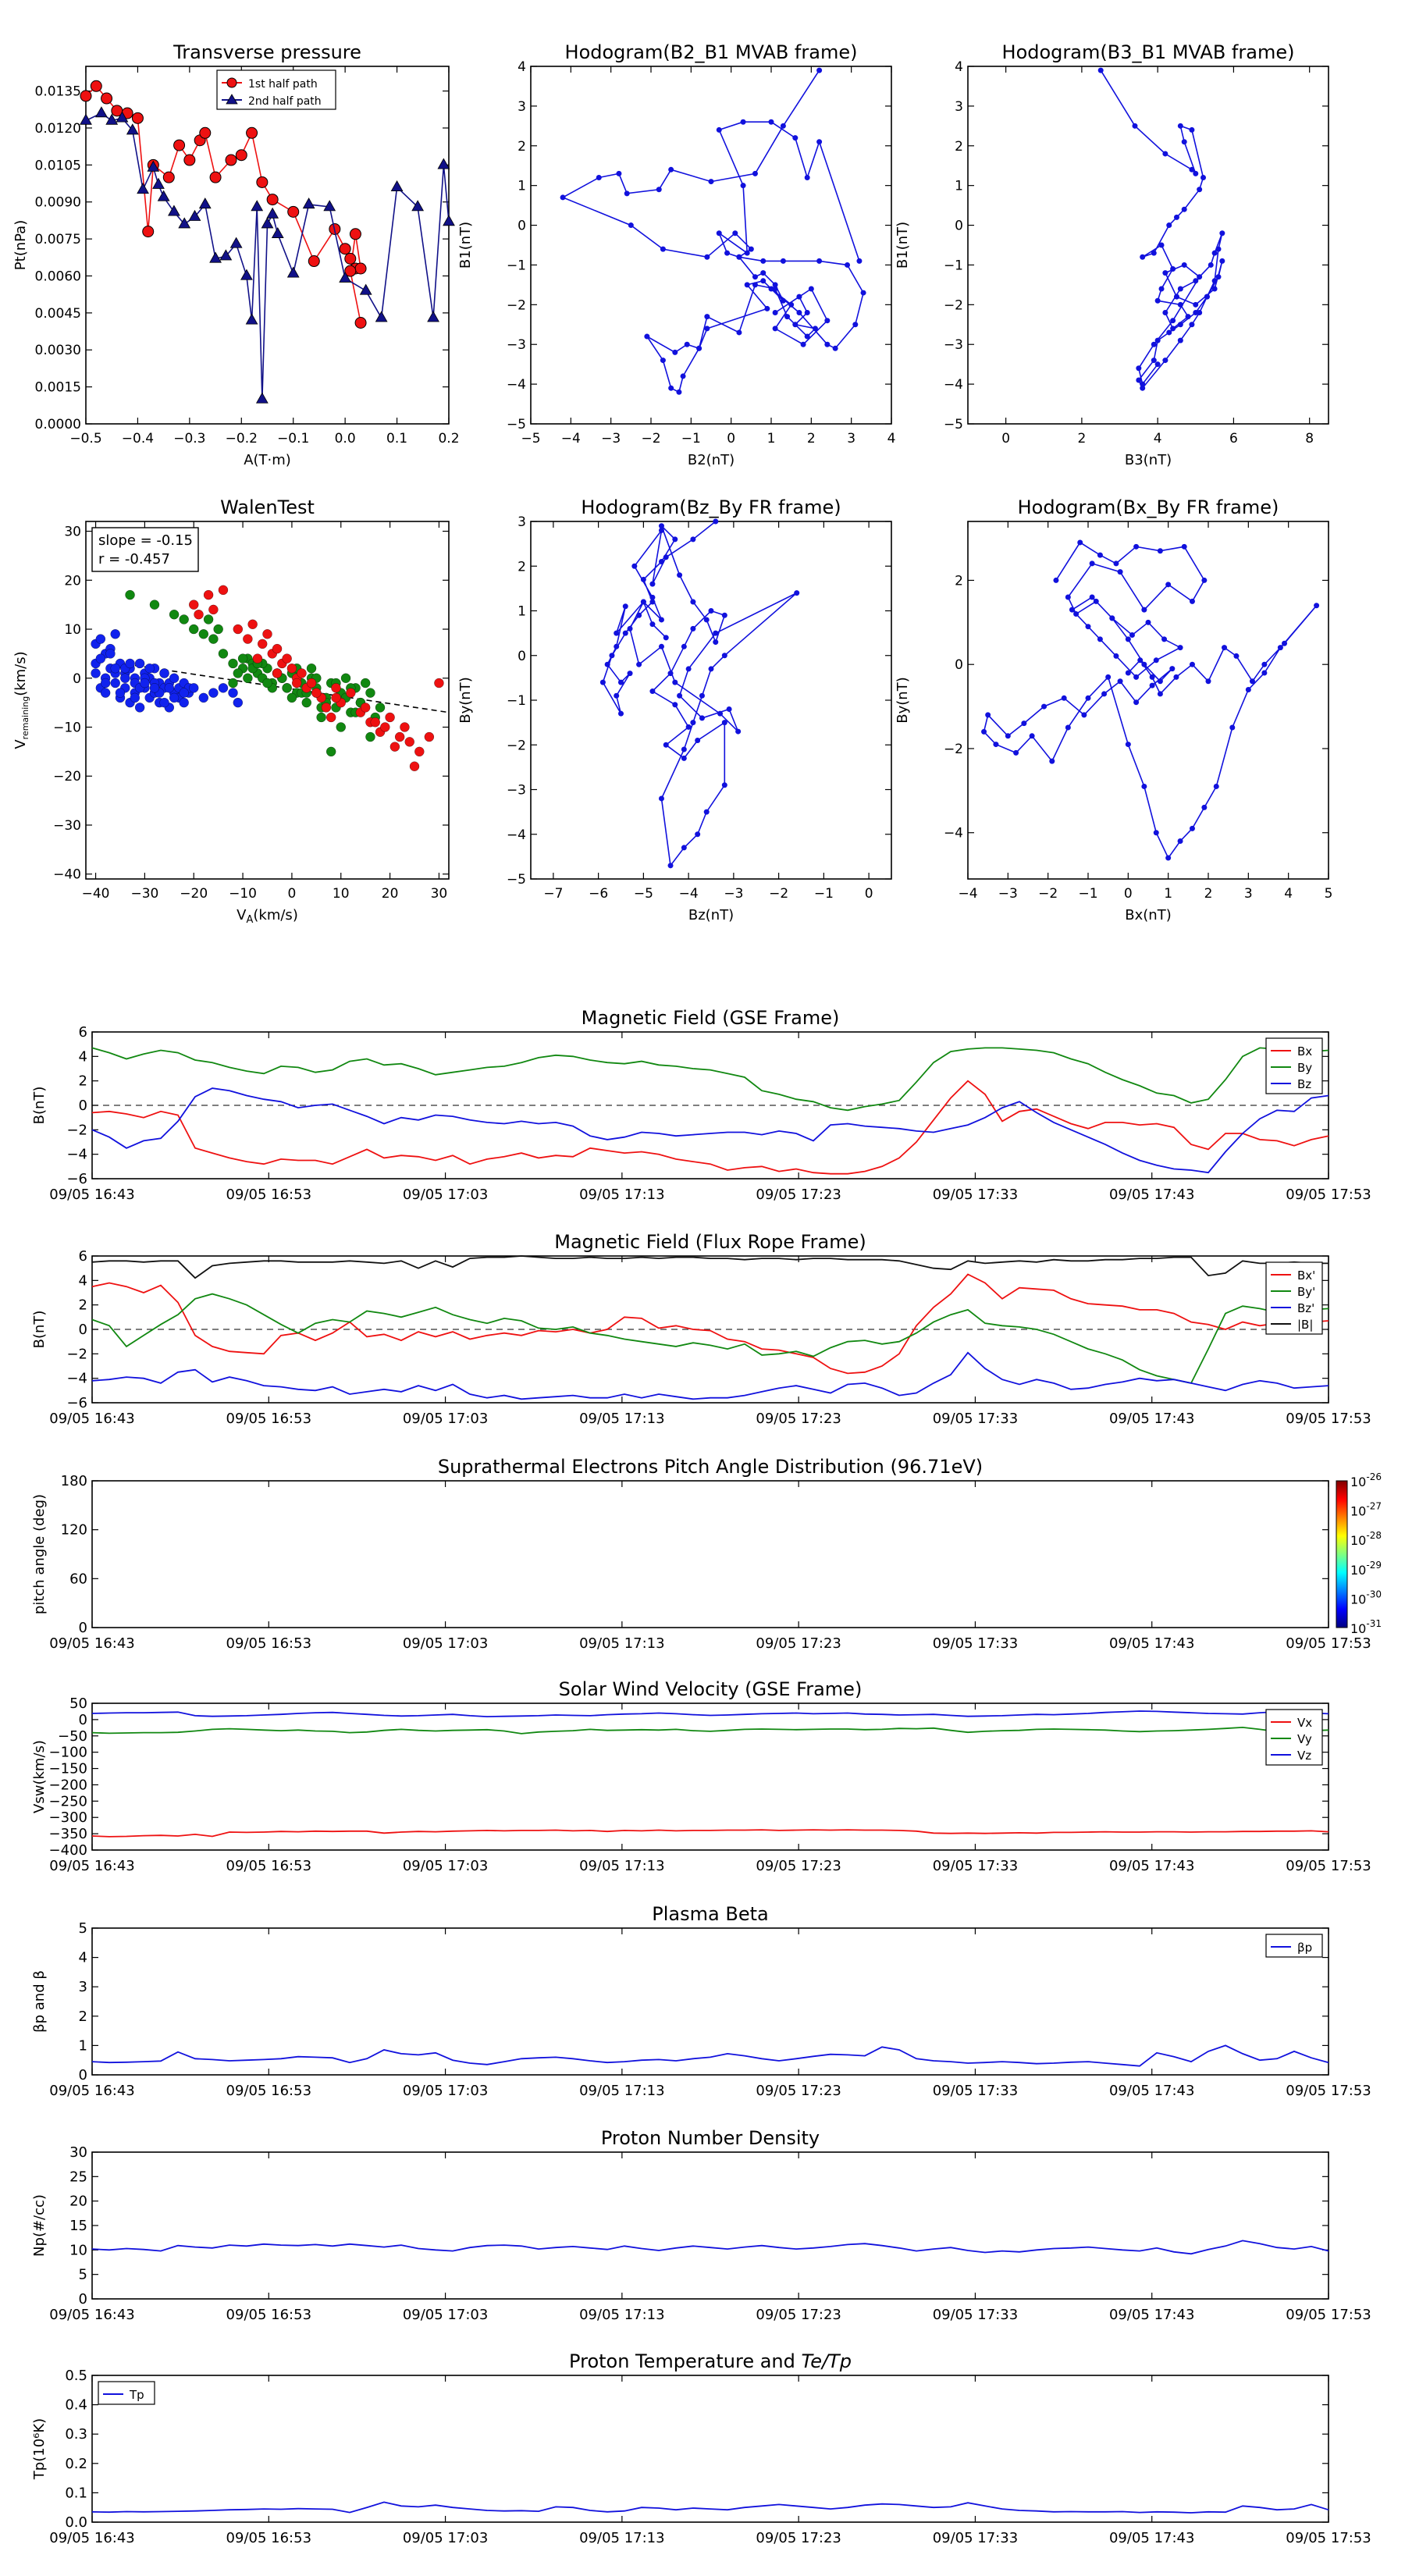 The image size is (1405, 2576). Describe the element at coordinates (1168, 894) in the screenshot. I see `x-tick-label: 1` at that location.